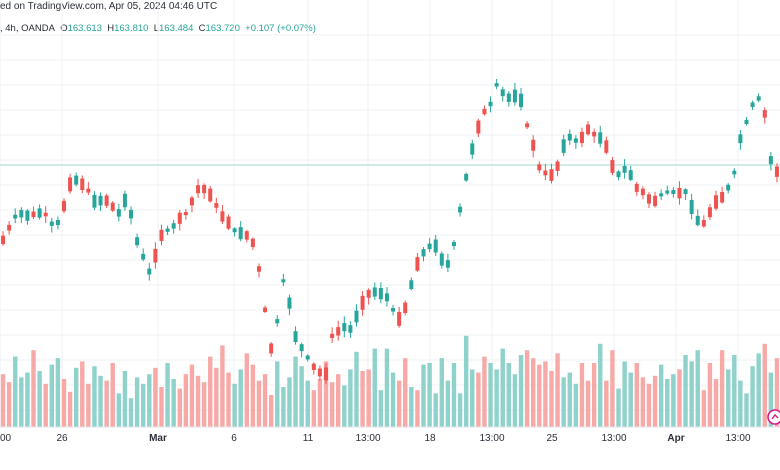 The width and height of the screenshot is (780, 470). Describe the element at coordinates (613, 438) in the screenshot. I see `time-axis-label: 13:00` at that location.